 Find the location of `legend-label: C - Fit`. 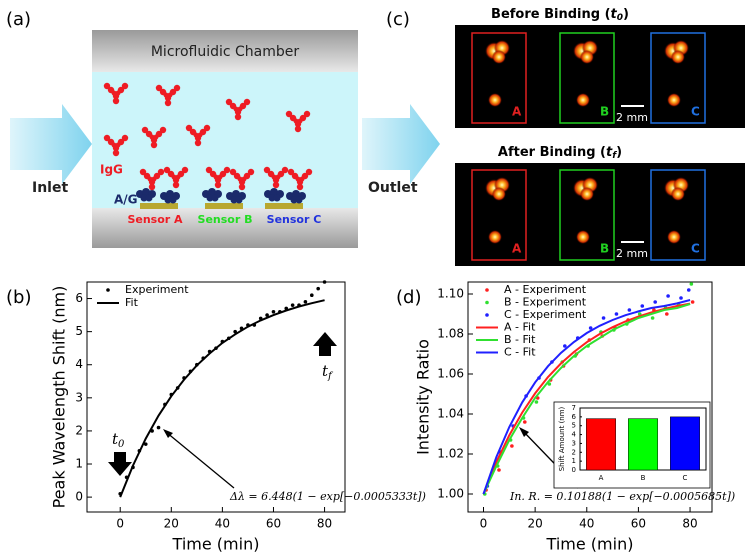

legend-label: C - Fit is located at coordinates (520, 352).